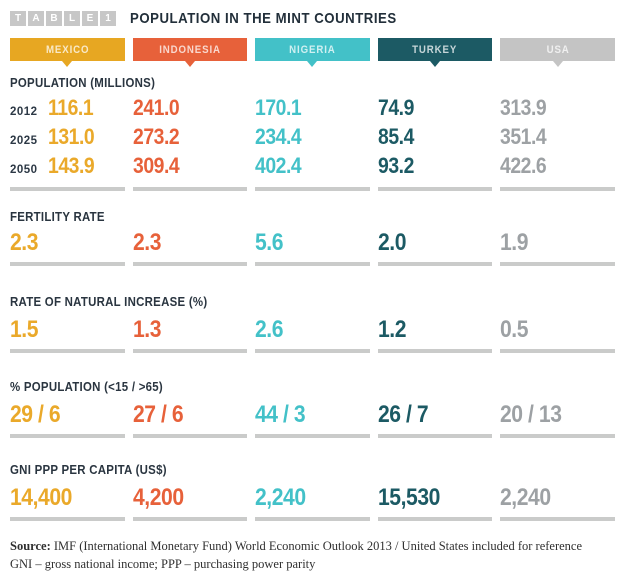 The image size is (625, 571). I want to click on value: 93.2, so click(395, 165).